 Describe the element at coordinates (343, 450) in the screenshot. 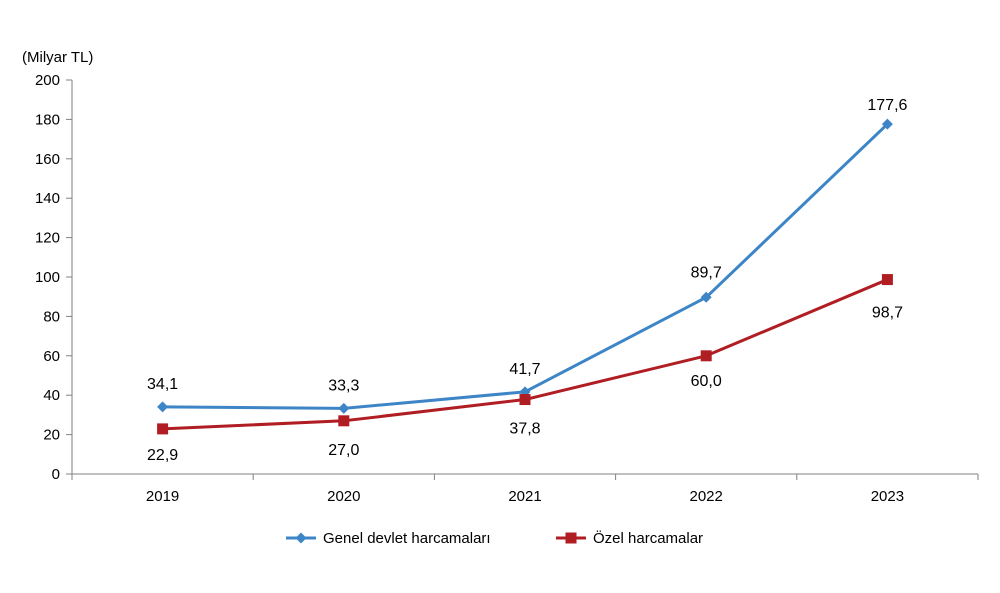

I see `data-label: 27,0` at that location.